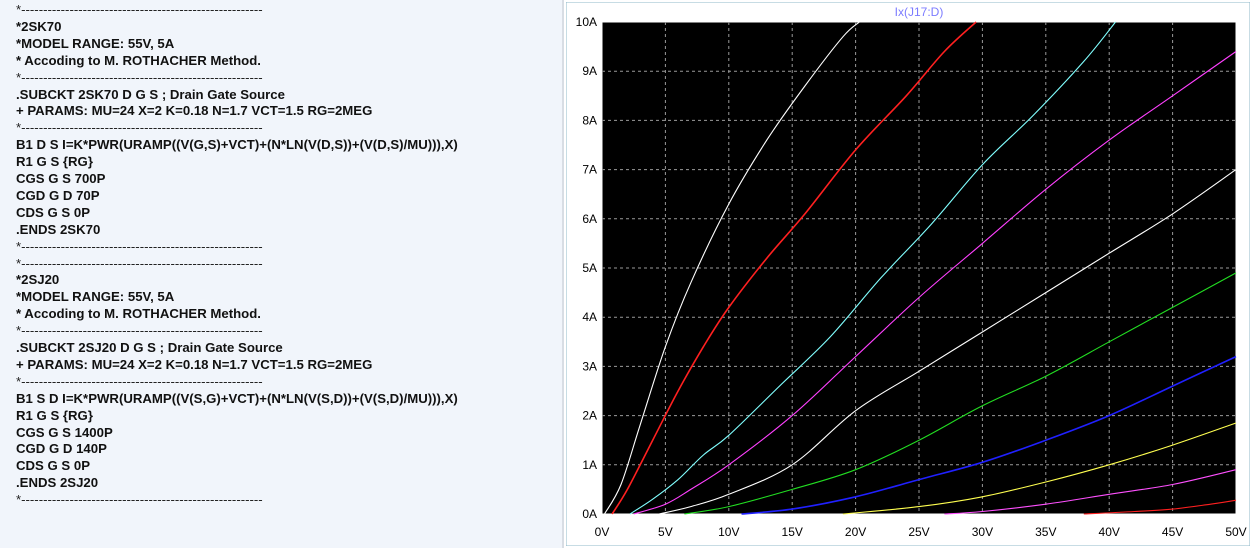 This screenshot has width=1253, height=551. I want to click on netlist-line: .SUBCKT 2SJ20 D G S ; Drain Gate Source, so click(149, 347).